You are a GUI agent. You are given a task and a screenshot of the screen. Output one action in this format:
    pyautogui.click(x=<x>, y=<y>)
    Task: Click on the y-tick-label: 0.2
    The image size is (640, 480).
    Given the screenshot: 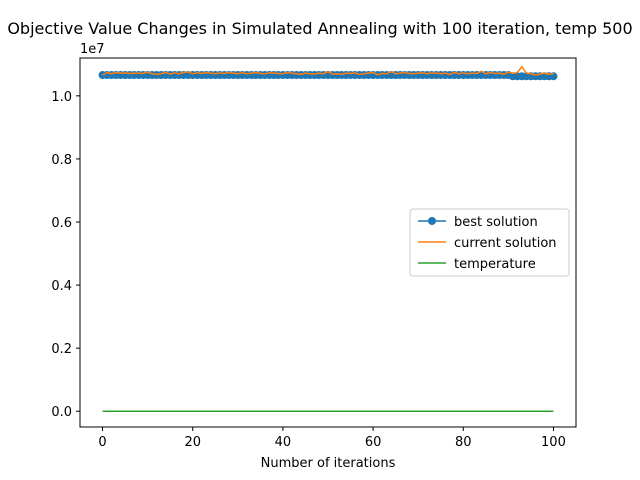 What is the action you would take?
    pyautogui.click(x=61, y=349)
    